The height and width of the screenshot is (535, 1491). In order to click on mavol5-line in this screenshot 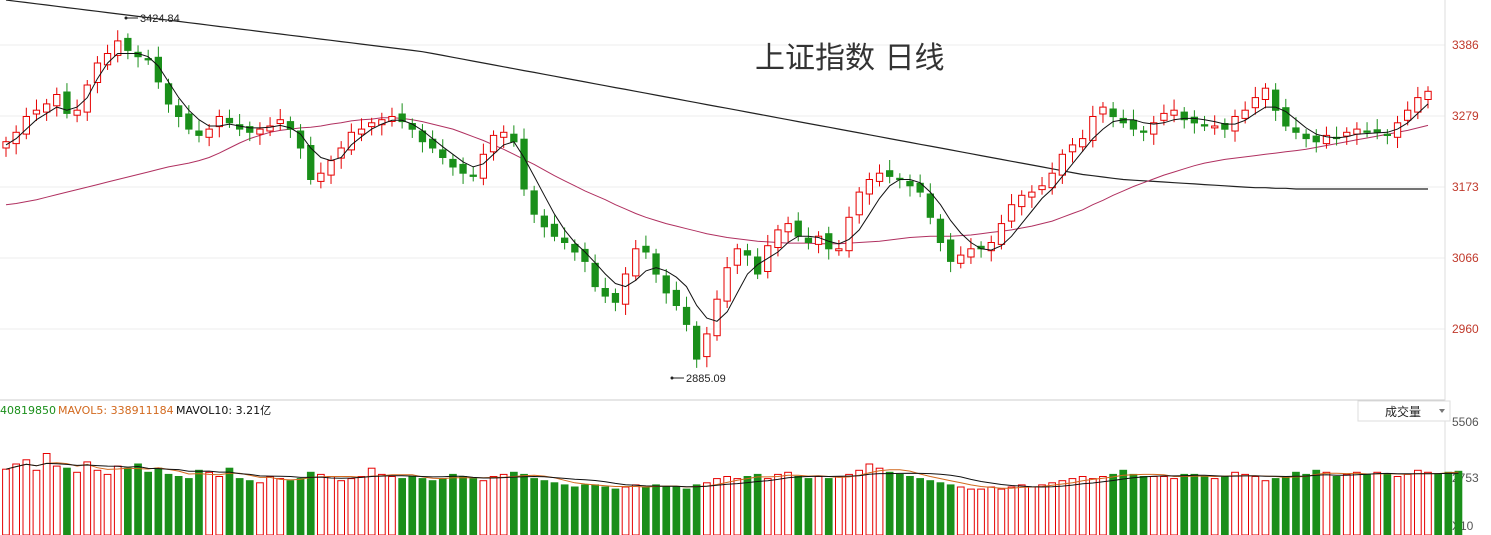, I will do `click(732, 475)`.